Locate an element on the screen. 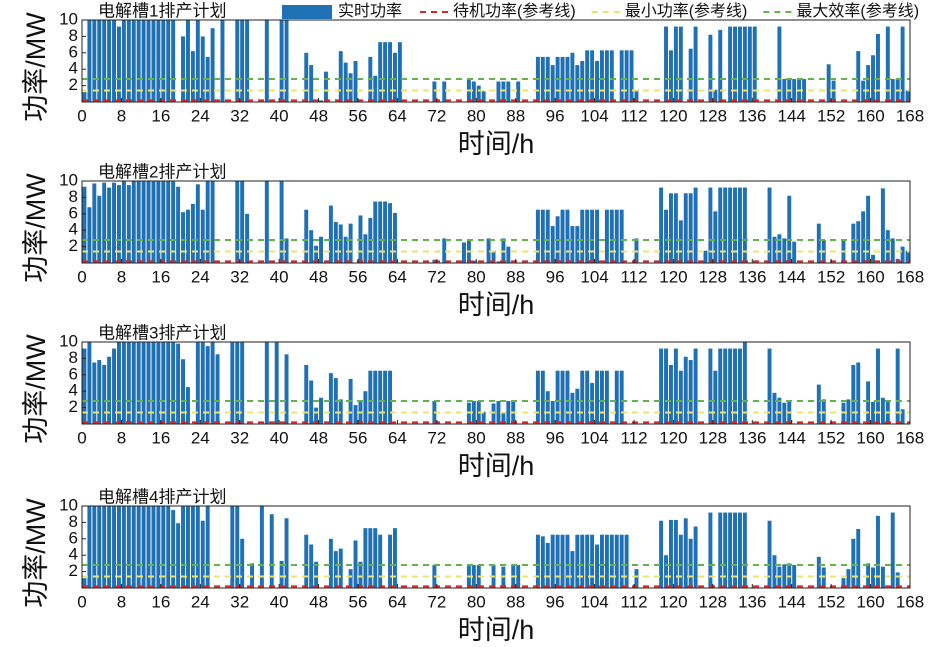 The width and height of the screenshot is (945, 647). x-tick-label: 96 is located at coordinates (555, 601).